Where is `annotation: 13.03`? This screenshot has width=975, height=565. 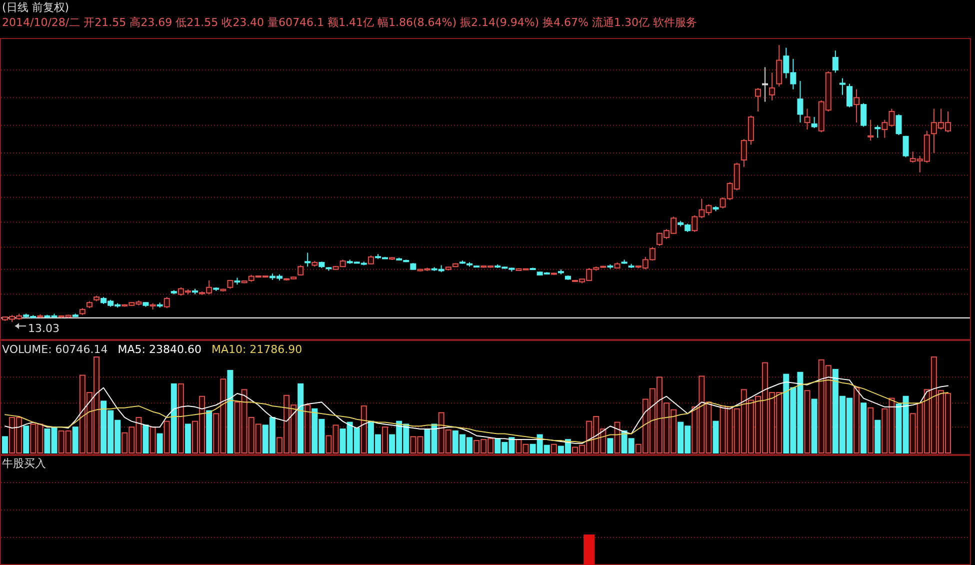 annotation: 13.03 is located at coordinates (44, 328).